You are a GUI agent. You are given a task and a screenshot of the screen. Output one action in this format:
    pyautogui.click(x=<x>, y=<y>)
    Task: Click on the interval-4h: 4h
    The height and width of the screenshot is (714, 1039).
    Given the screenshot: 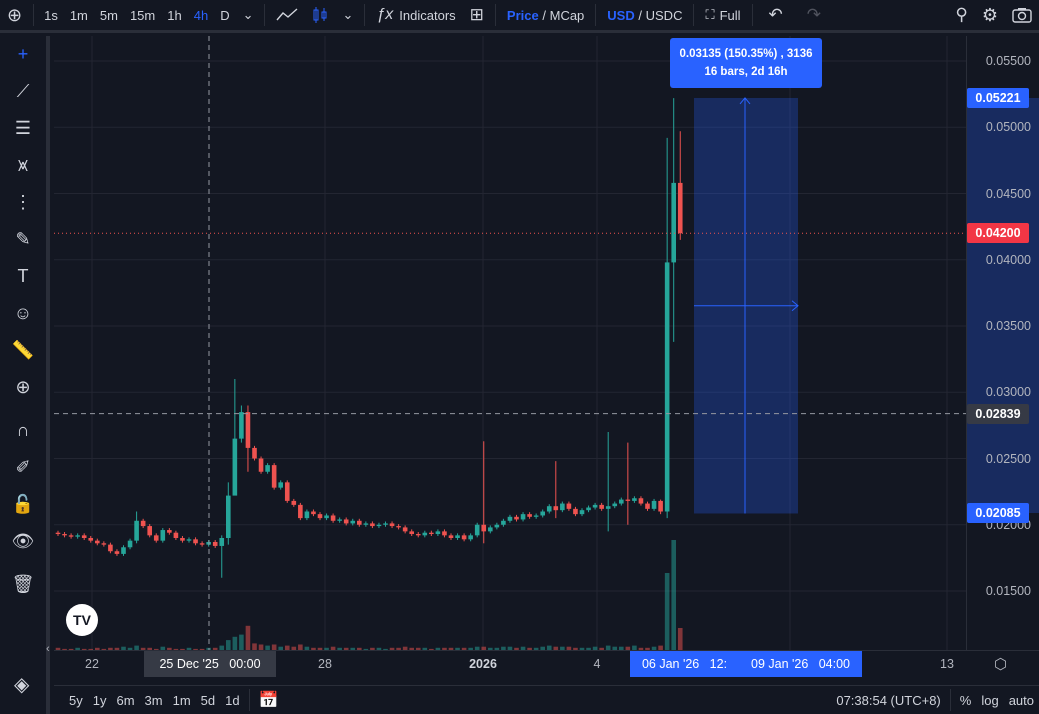 What is the action you would take?
    pyautogui.click(x=201, y=15)
    